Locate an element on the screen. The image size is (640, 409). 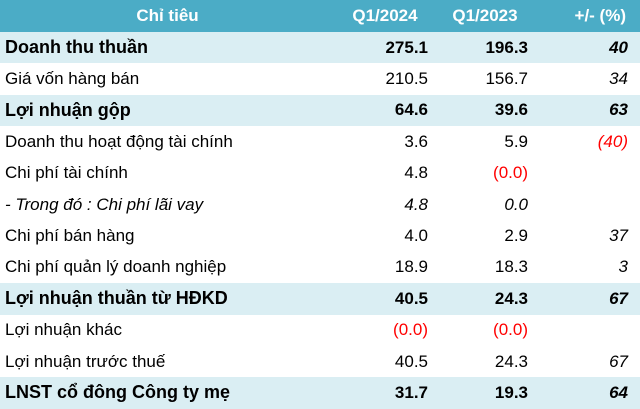
value-q1-2023: 156.7 is located at coordinates (506, 79).